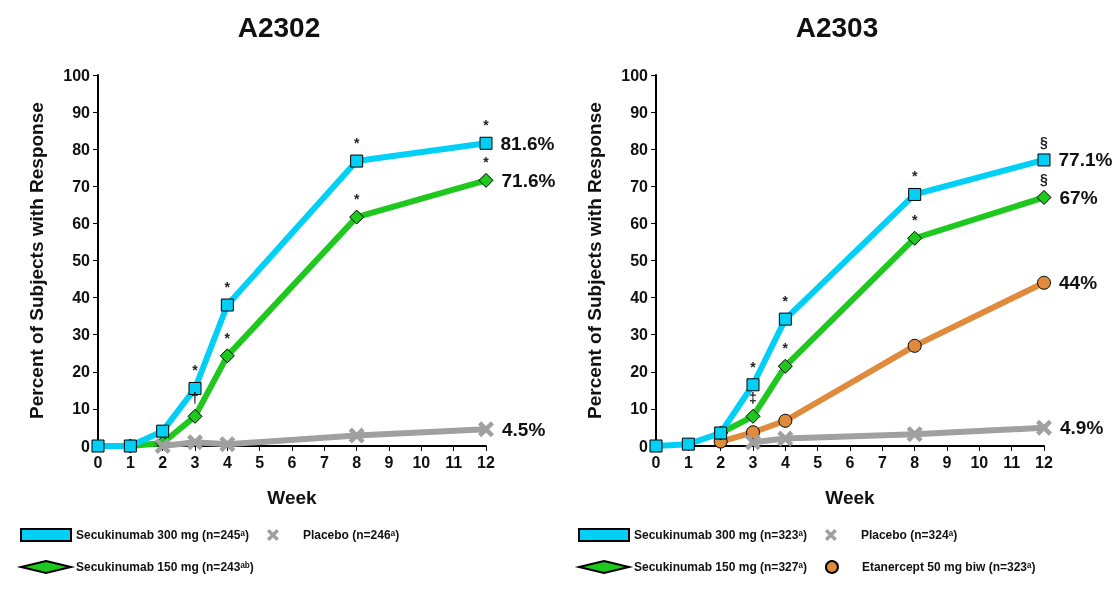 This screenshot has width=1116, height=591. What do you see at coordinates (837, 27) in the screenshot?
I see `chart-title: A2303` at bounding box center [837, 27].